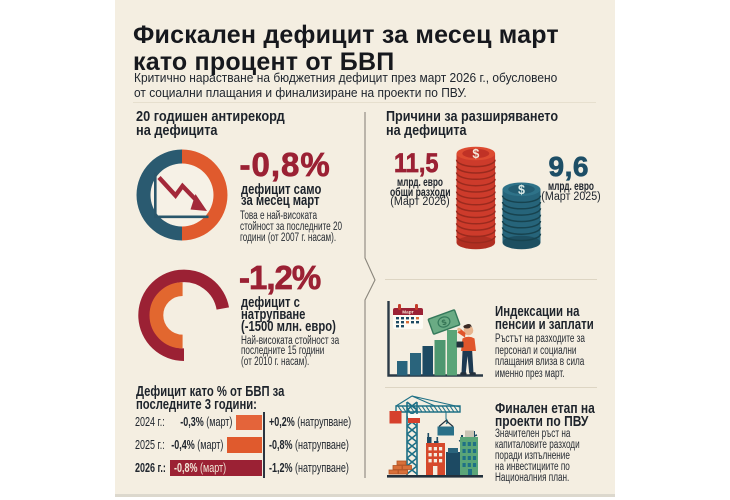 Image resolution: width=730 pixels, height=500 pixels. I want to click on svg-text: Март, so click(408, 312).